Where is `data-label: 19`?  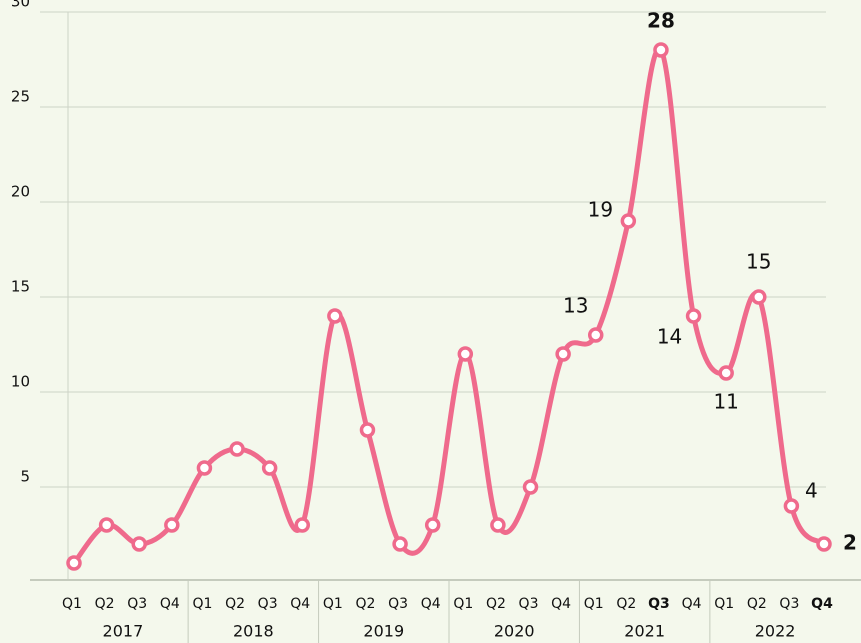
data-label: 19 is located at coordinates (600, 210).